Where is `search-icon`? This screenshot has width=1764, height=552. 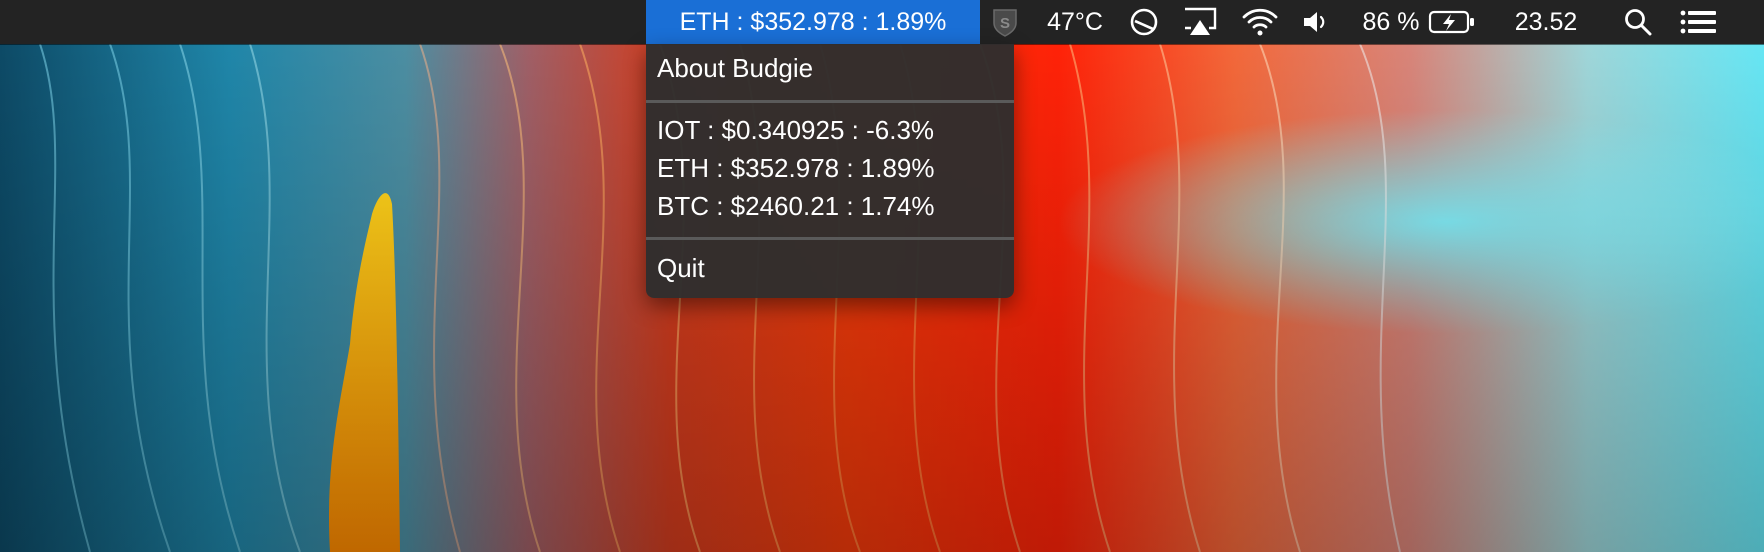
search-icon is located at coordinates (1638, 22).